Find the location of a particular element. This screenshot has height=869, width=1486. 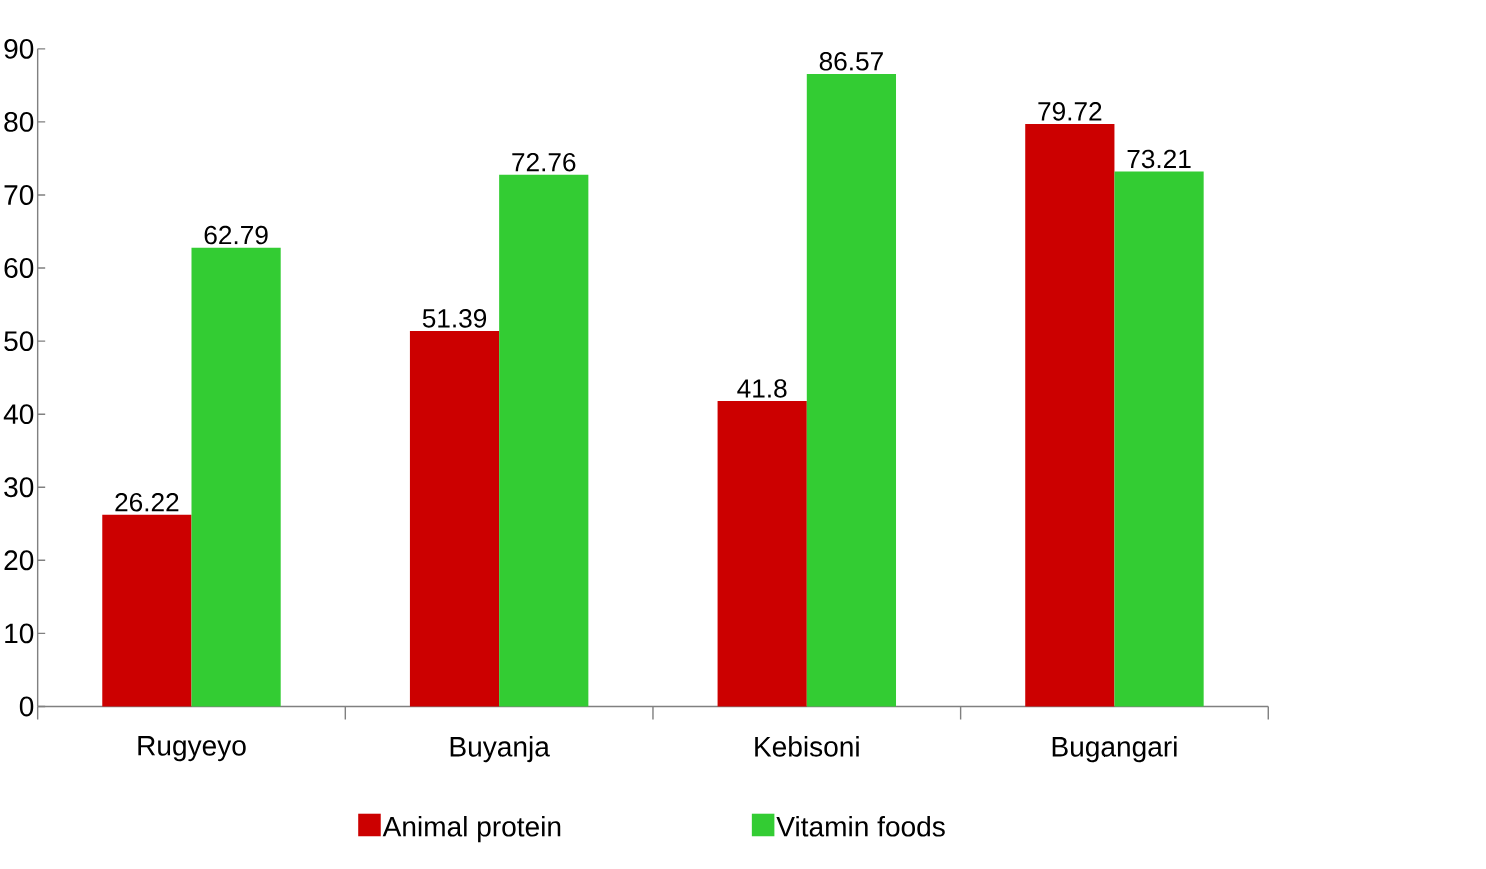

data-label: 73.21 is located at coordinates (1159, 159).